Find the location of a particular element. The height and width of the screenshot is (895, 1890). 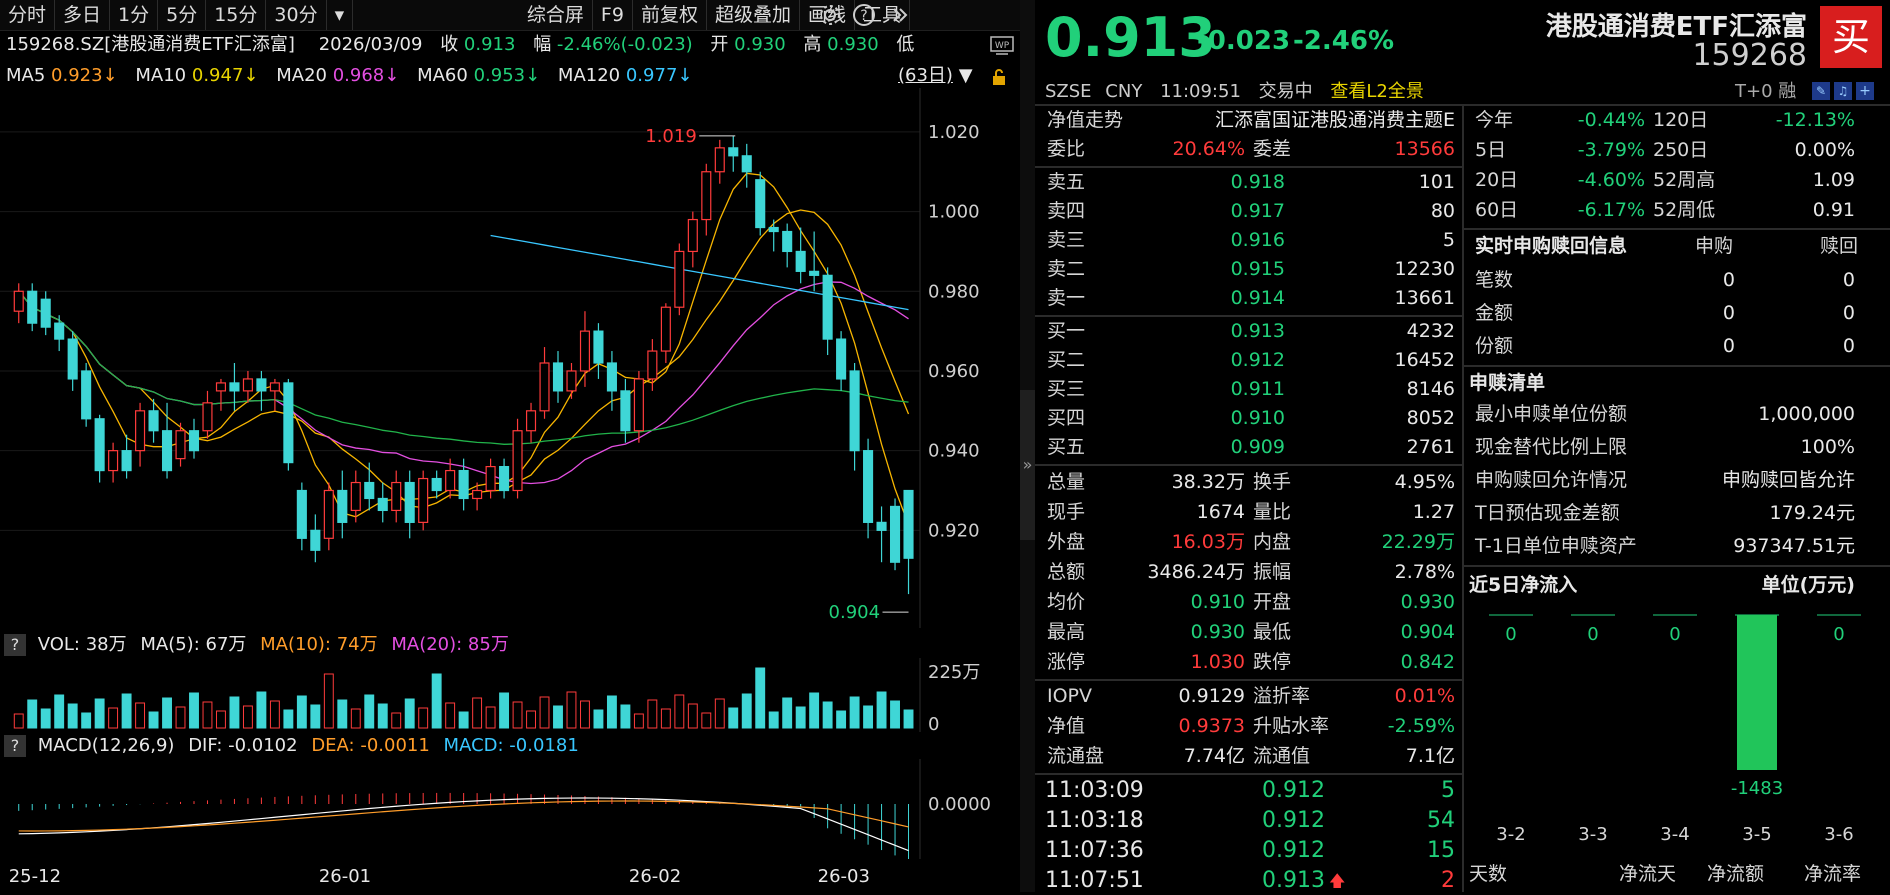

perf-value: -0.44% is located at coordinates (1611, 120).